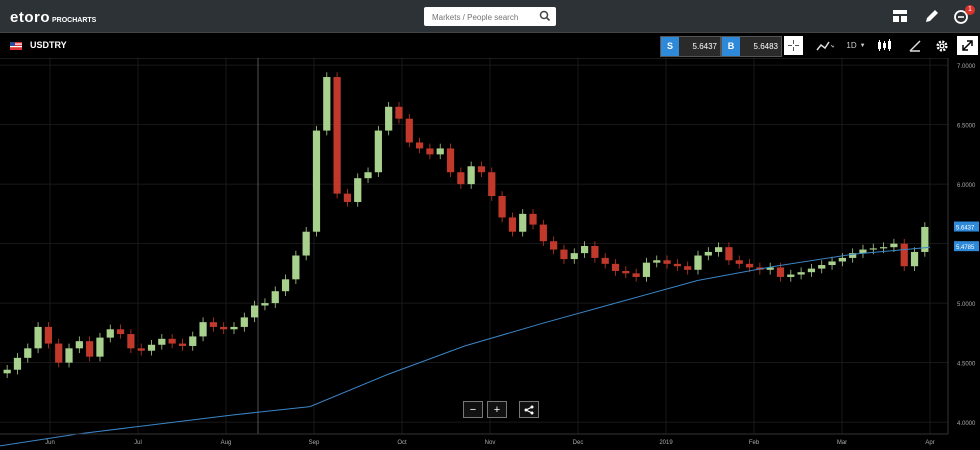 This screenshot has height=450, width=980. Describe the element at coordinates (851, 45) in the screenshot. I see `timeframe-label: 1D` at that location.